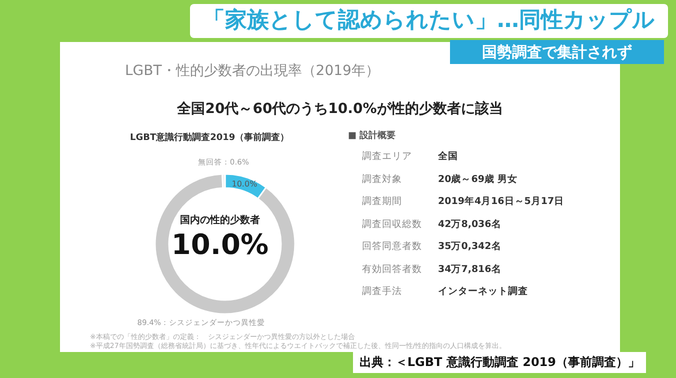 This screenshot has height=378, width=676. What do you see at coordinates (220, 244) in the screenshot?
I see `text: 10.0%` at bounding box center [220, 244].